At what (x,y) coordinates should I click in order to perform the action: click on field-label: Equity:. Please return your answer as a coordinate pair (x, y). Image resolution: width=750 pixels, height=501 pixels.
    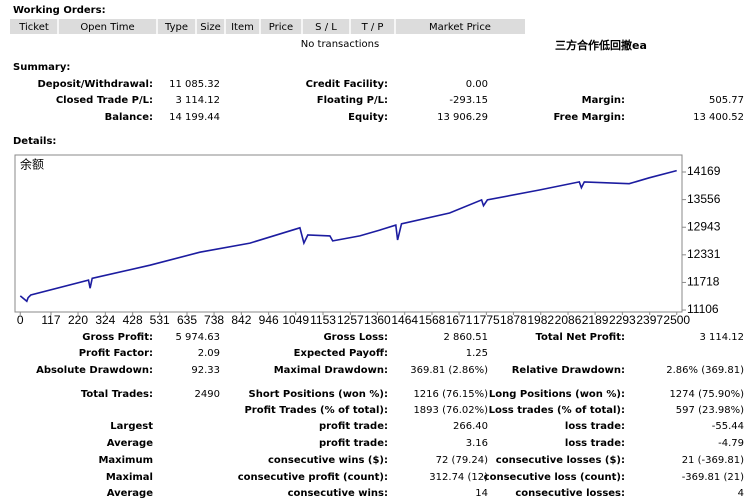
    Looking at the image, I should click on (368, 117).